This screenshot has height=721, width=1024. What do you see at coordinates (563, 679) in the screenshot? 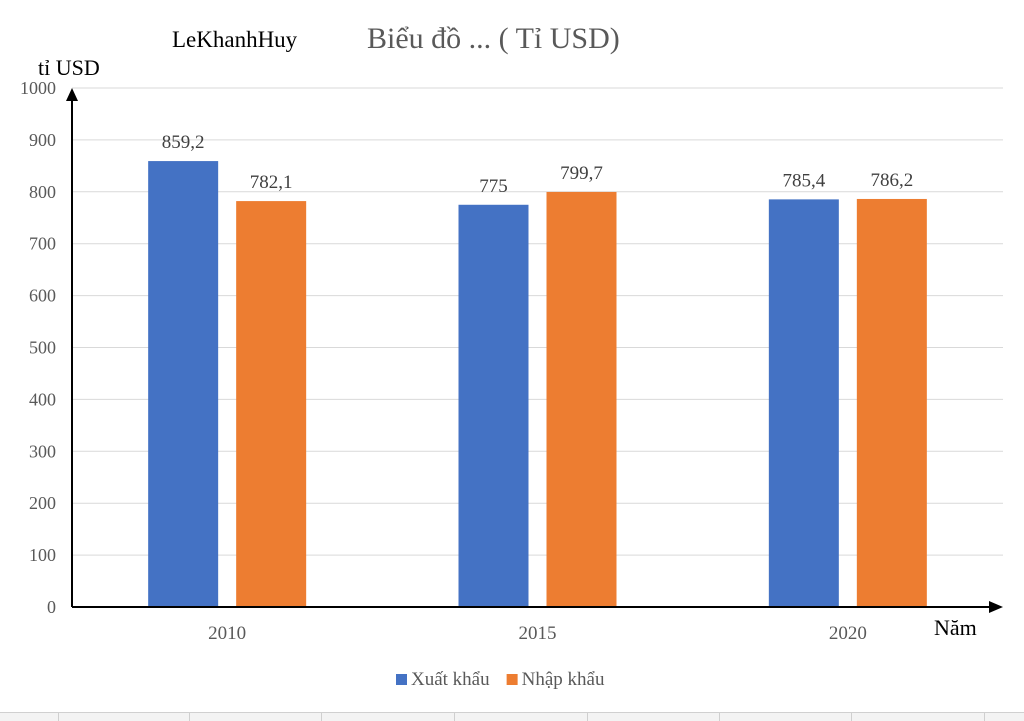
I see `legend-label: Nhập khẩu` at bounding box center [563, 679].